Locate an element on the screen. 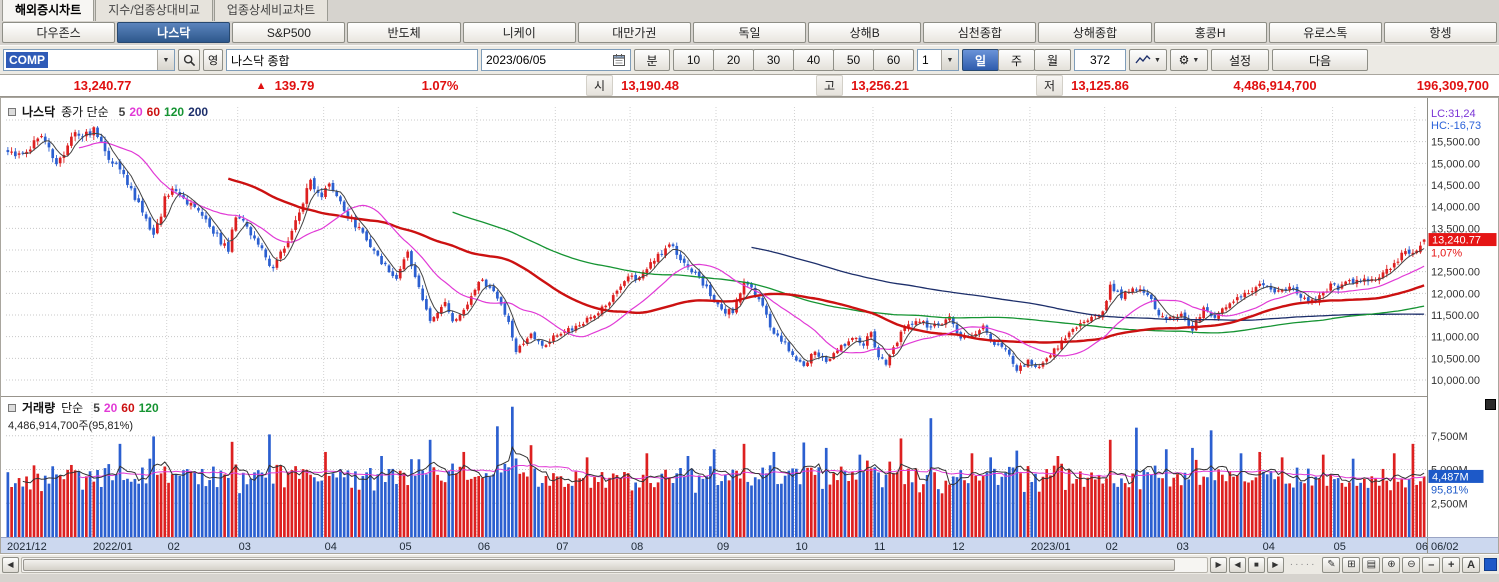 This screenshot has width=1499, height=582. view-tab-2: 지수/업종상대비교 is located at coordinates (154, 10).